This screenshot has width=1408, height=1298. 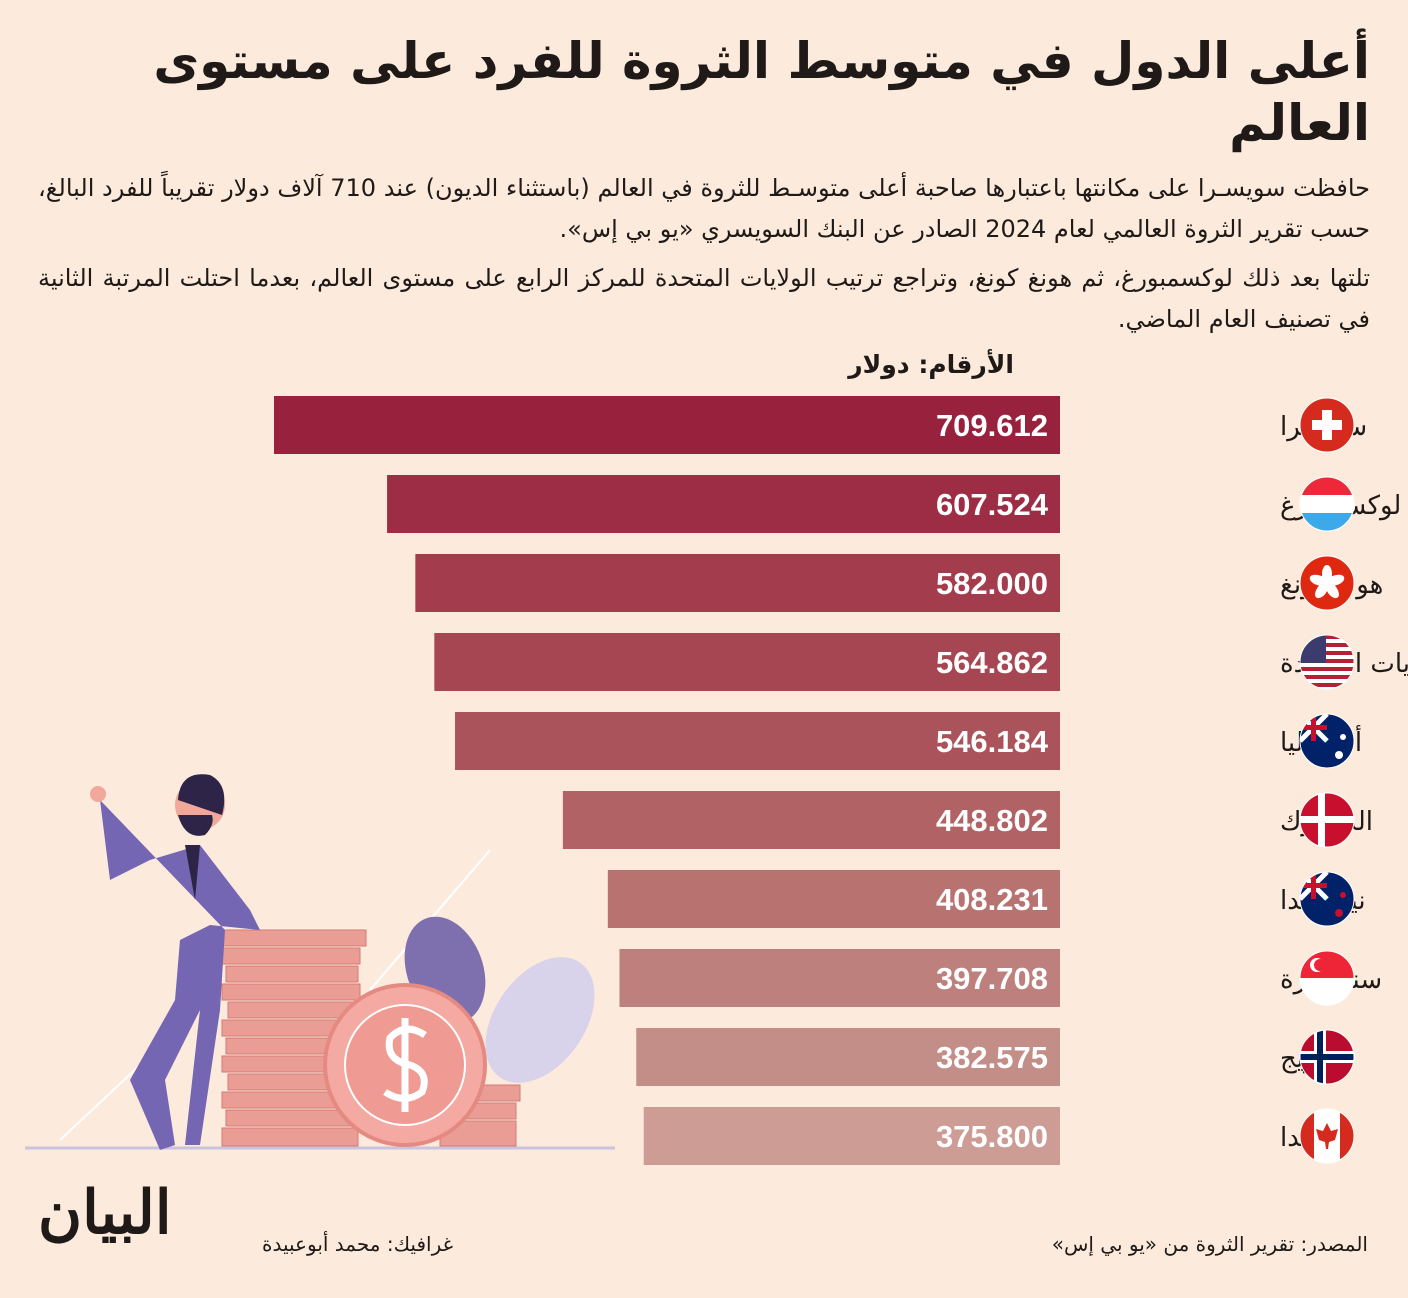 I want to click on bar-row: 709.612سويسرا, so click(x=820, y=425).